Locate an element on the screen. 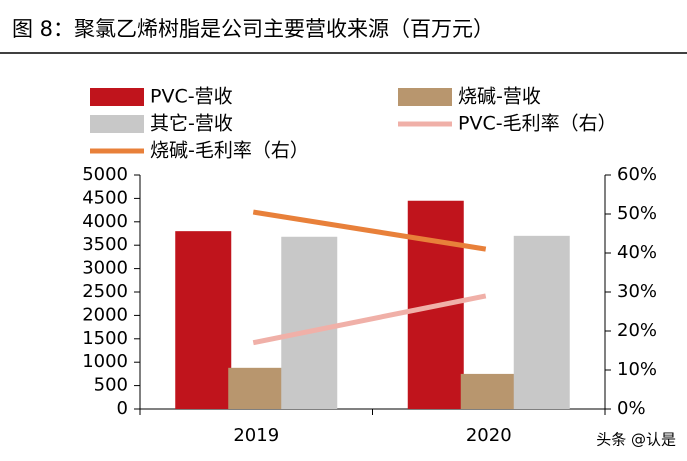 This screenshot has height=461, width=687. chart-title: 图 8：聚氯乙烯树脂是公司主要营收来源（百万元） is located at coordinates (253, 29).